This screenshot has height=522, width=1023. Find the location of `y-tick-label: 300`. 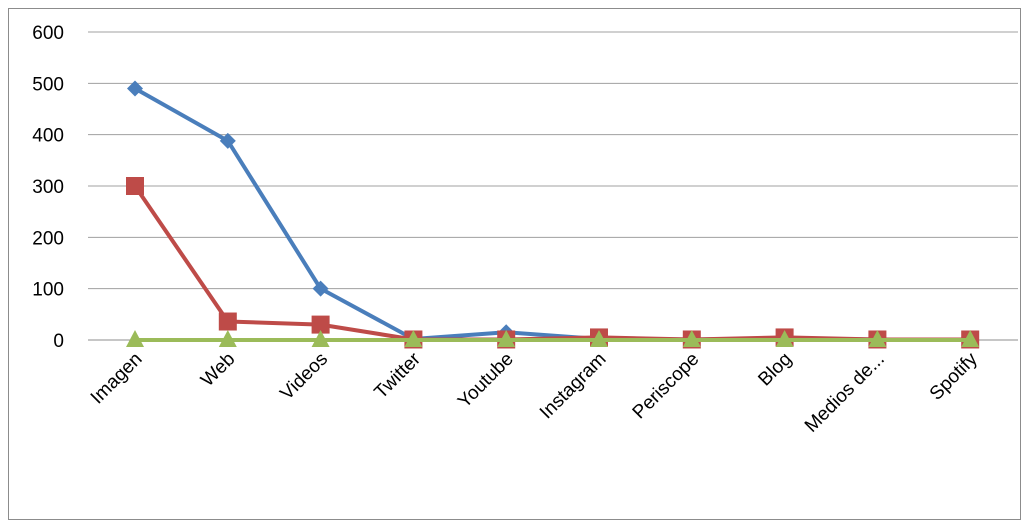

y-tick-label: 300 is located at coordinates (48, 187).